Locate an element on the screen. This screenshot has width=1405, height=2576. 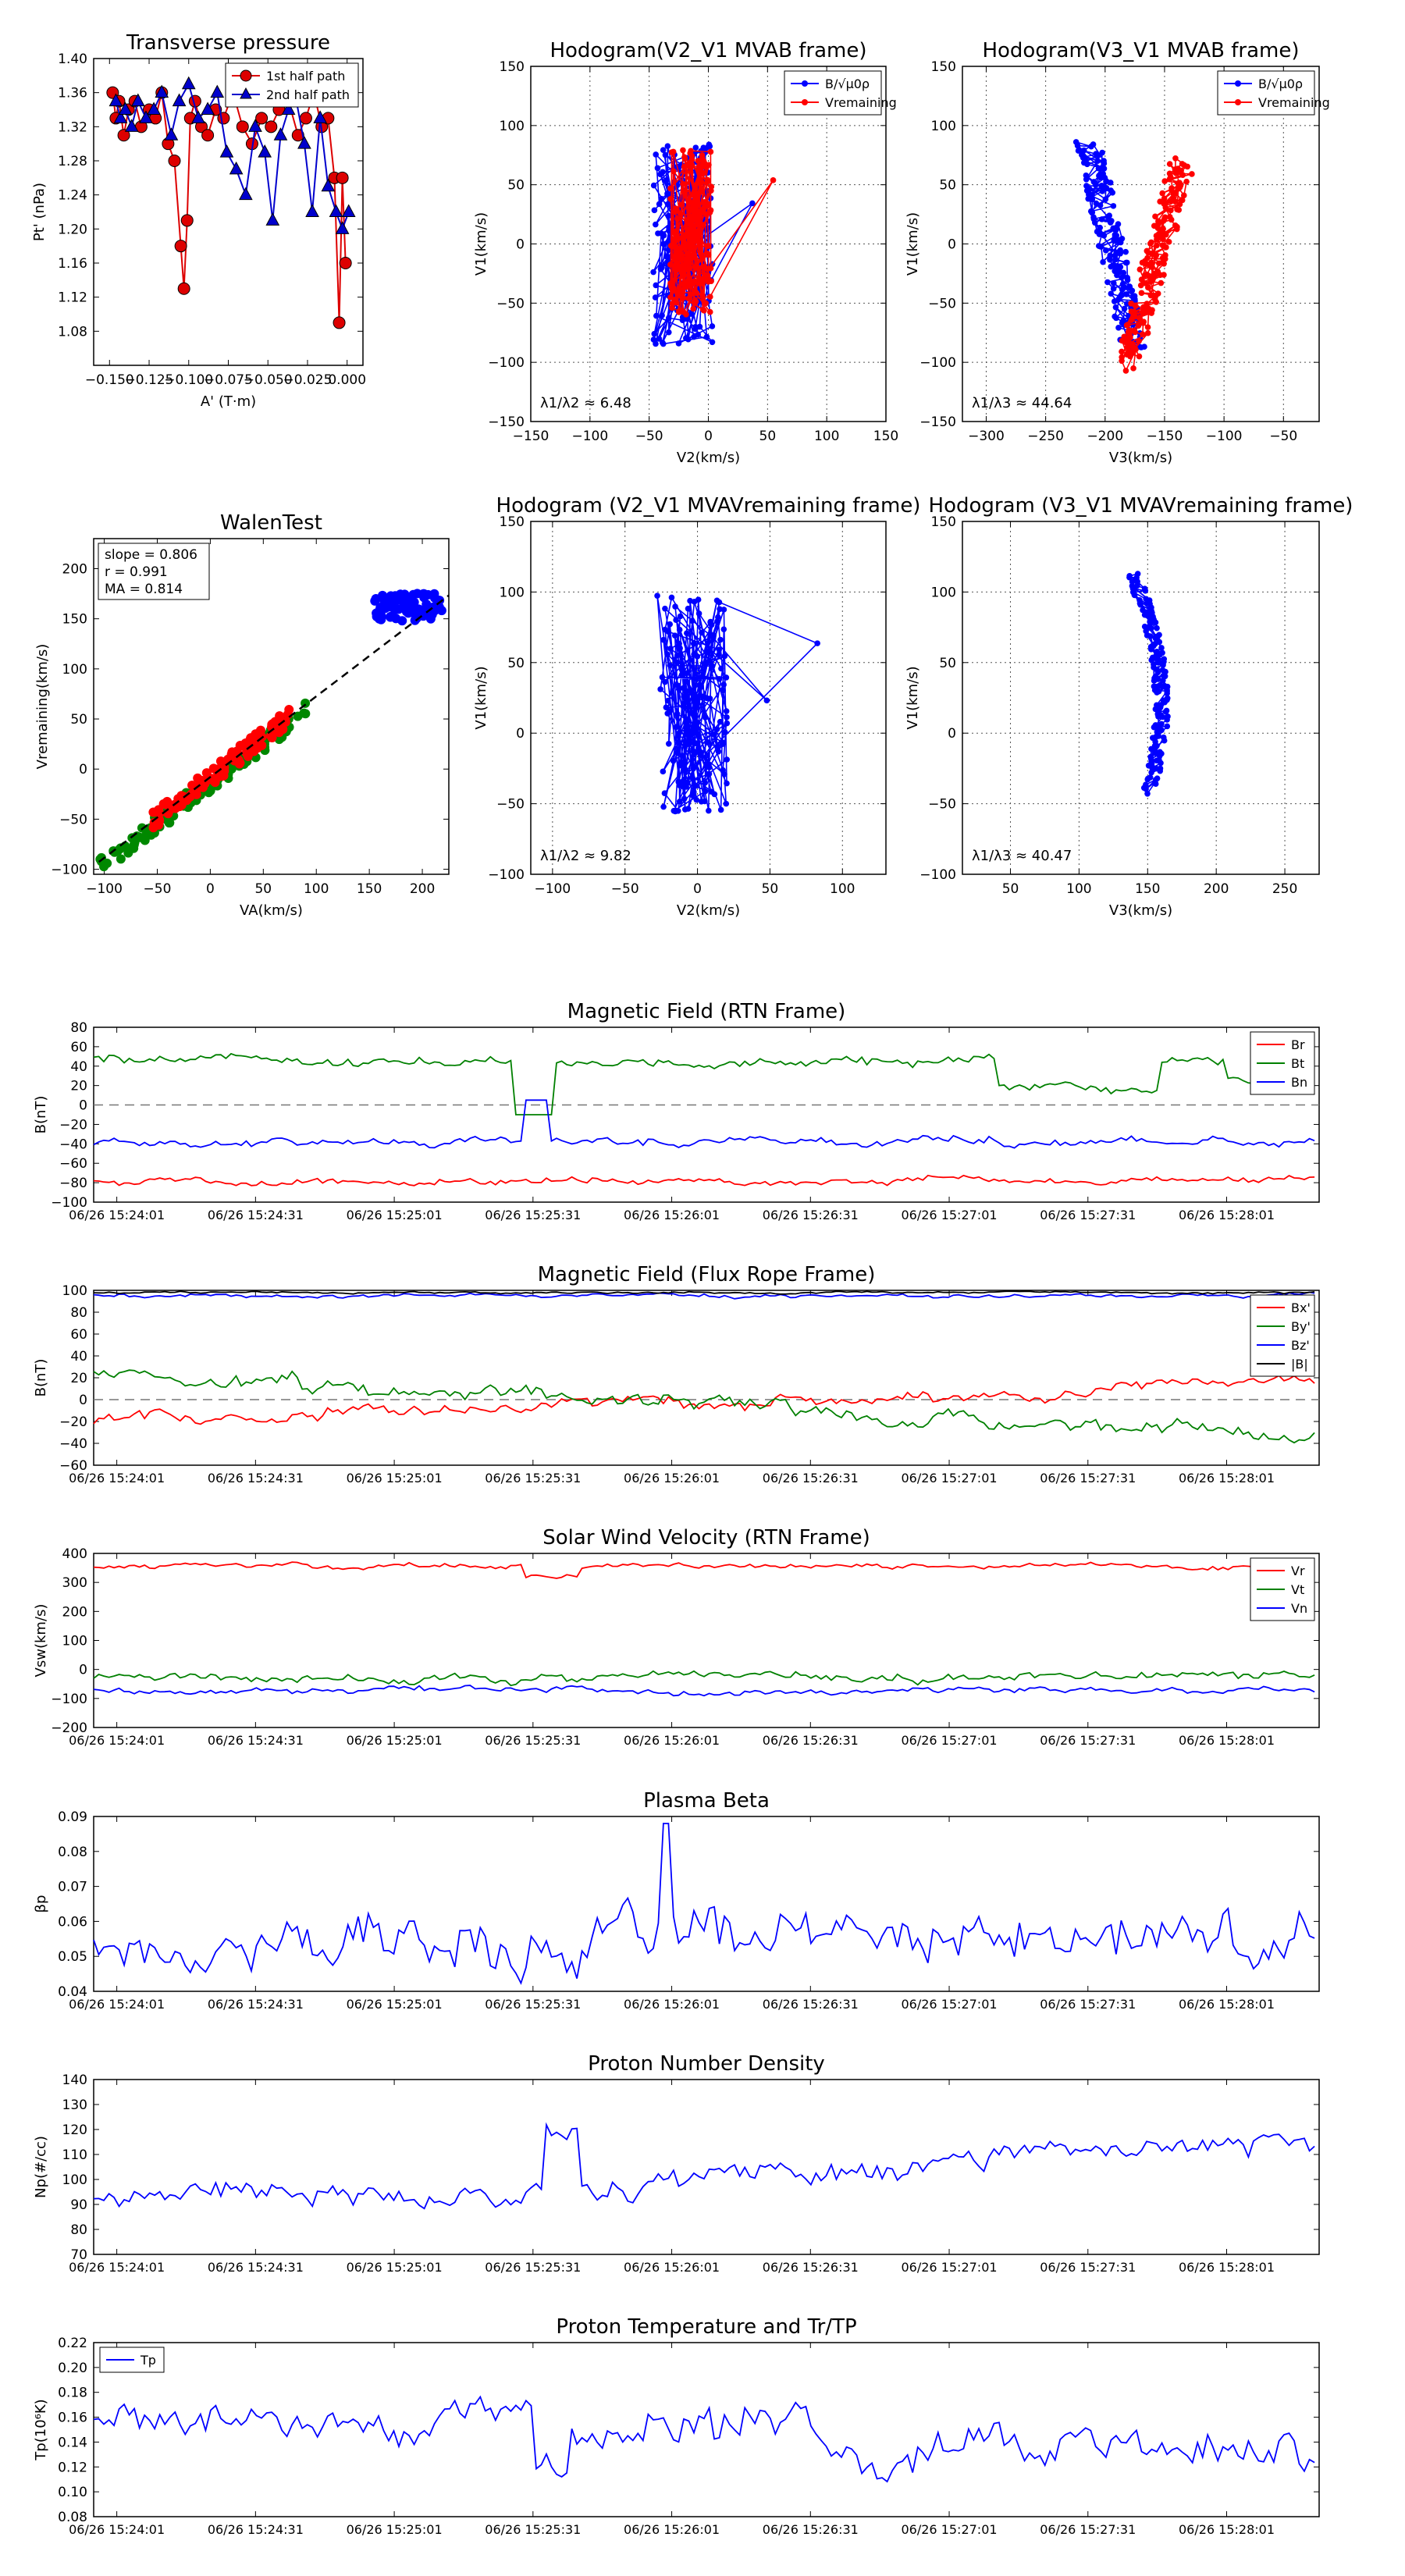
time-tick-label: 06/26 15:24:31 is located at coordinates (256, 1478).